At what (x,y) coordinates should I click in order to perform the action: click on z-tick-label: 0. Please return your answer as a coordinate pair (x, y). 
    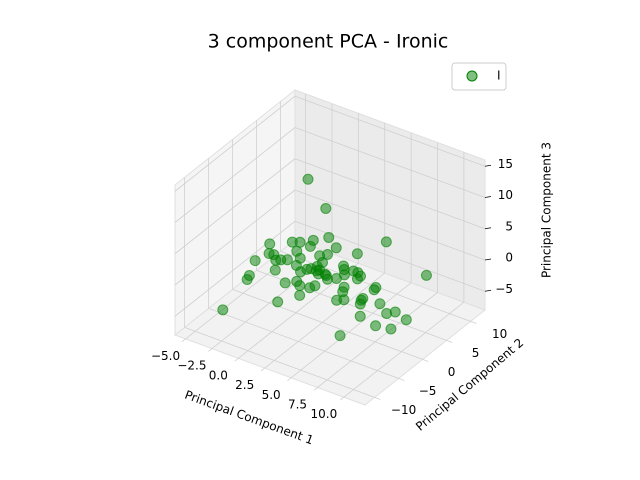
    Looking at the image, I should click on (509, 258).